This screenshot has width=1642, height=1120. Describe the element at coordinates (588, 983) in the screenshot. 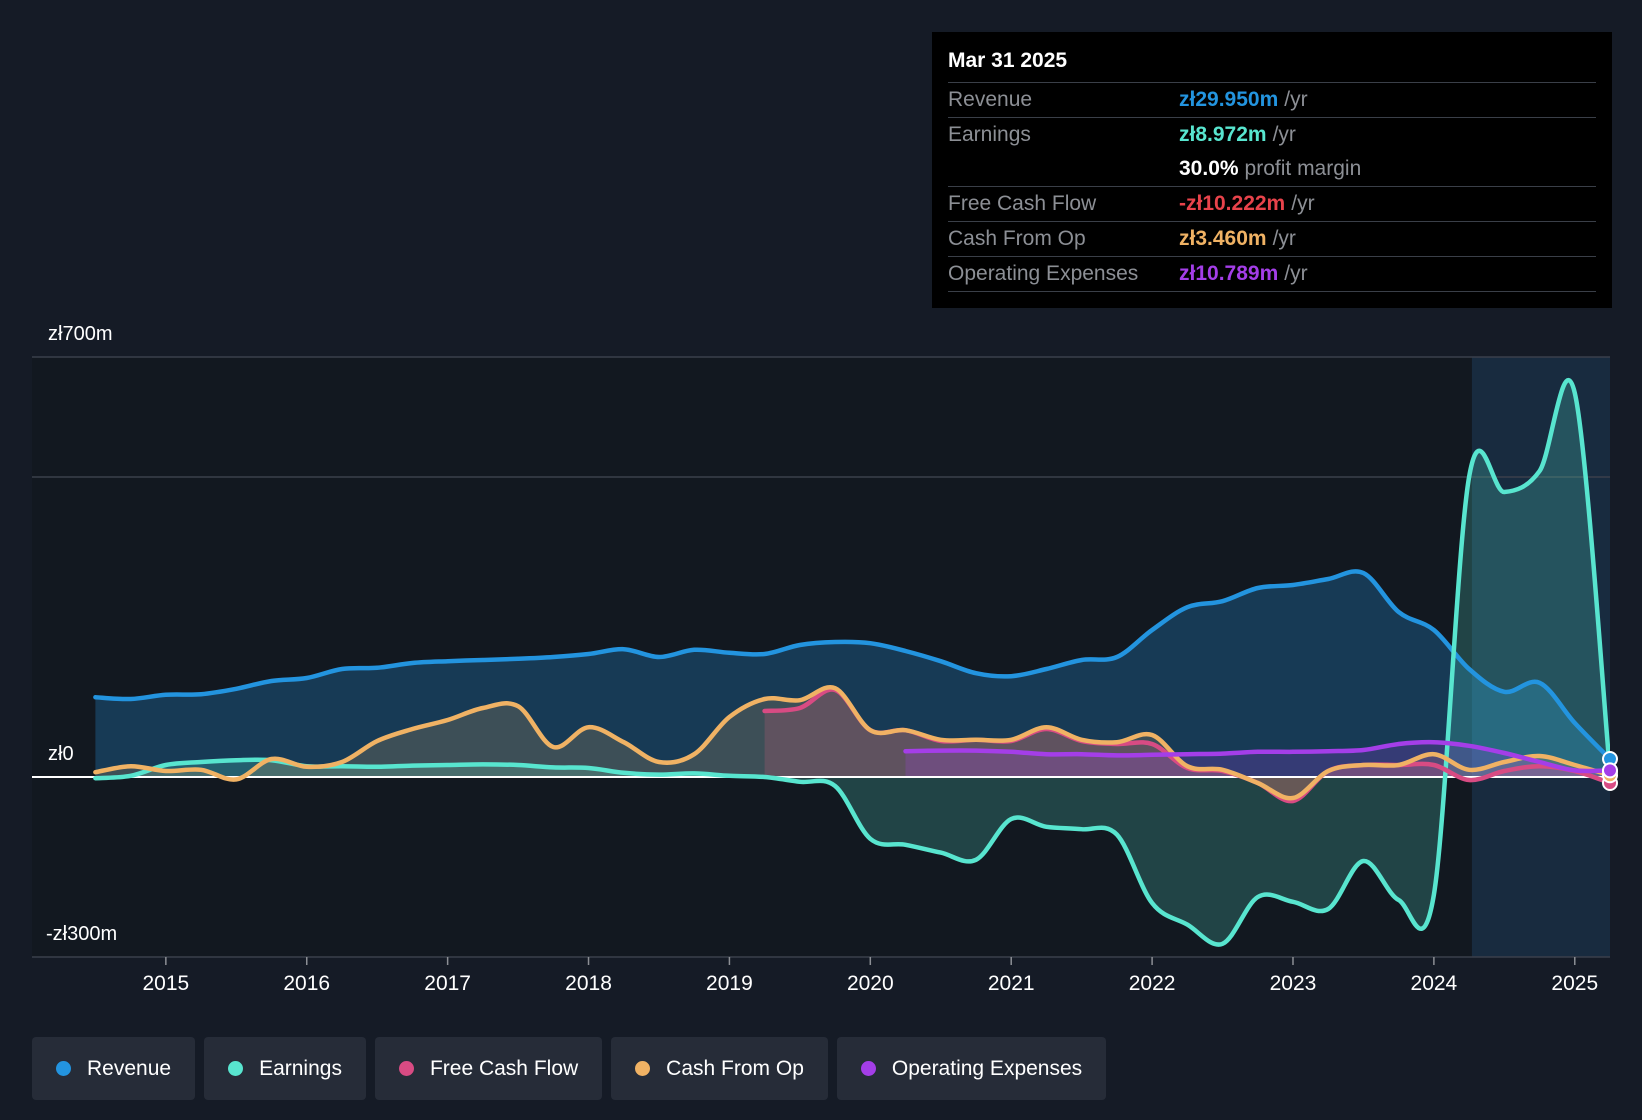

I see `x-tick-label: 2018` at that location.